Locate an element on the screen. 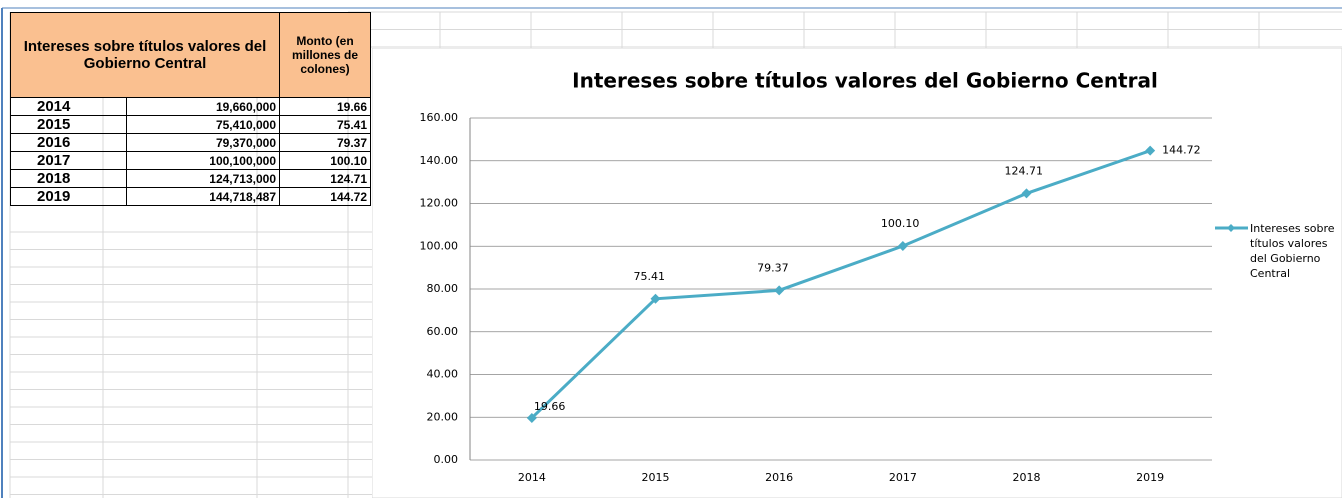 The image size is (1342, 498). x-tick-label: 2016 is located at coordinates (779, 477).